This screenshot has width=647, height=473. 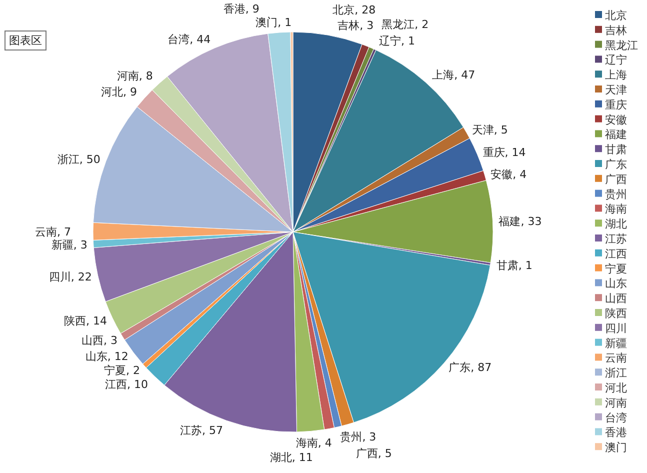 I want to click on data-label: , 57, so click(x=212, y=430).